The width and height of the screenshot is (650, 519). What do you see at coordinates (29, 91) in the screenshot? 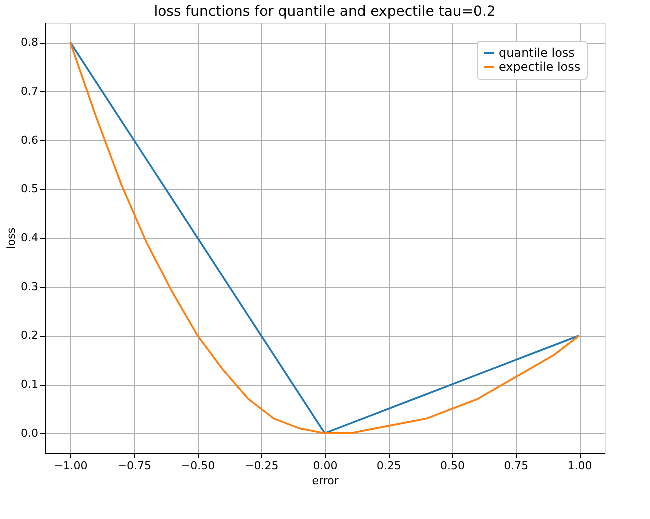
I see `y-tick-label: 0.7` at bounding box center [29, 91].